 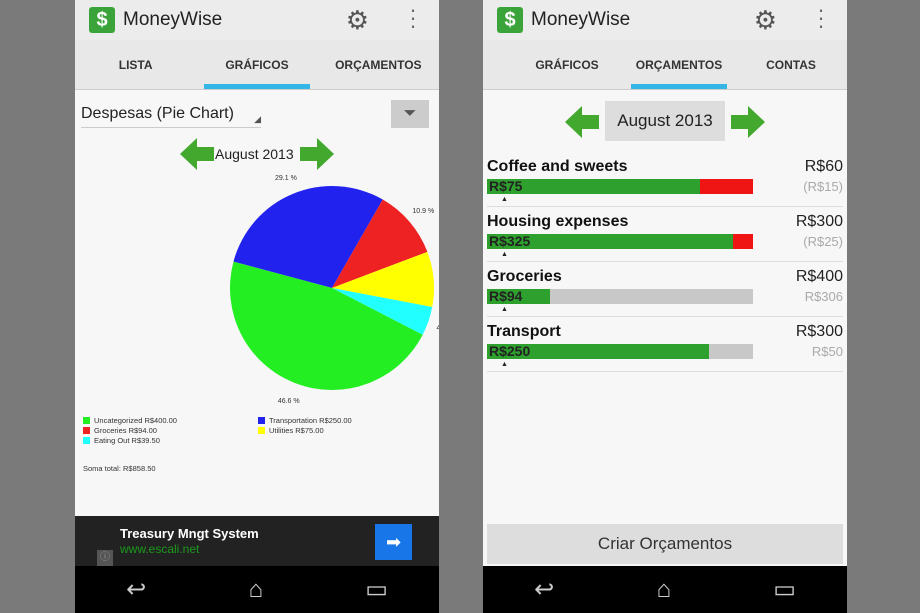 I want to click on ad-url: www.escali.net, so click(x=160, y=549).